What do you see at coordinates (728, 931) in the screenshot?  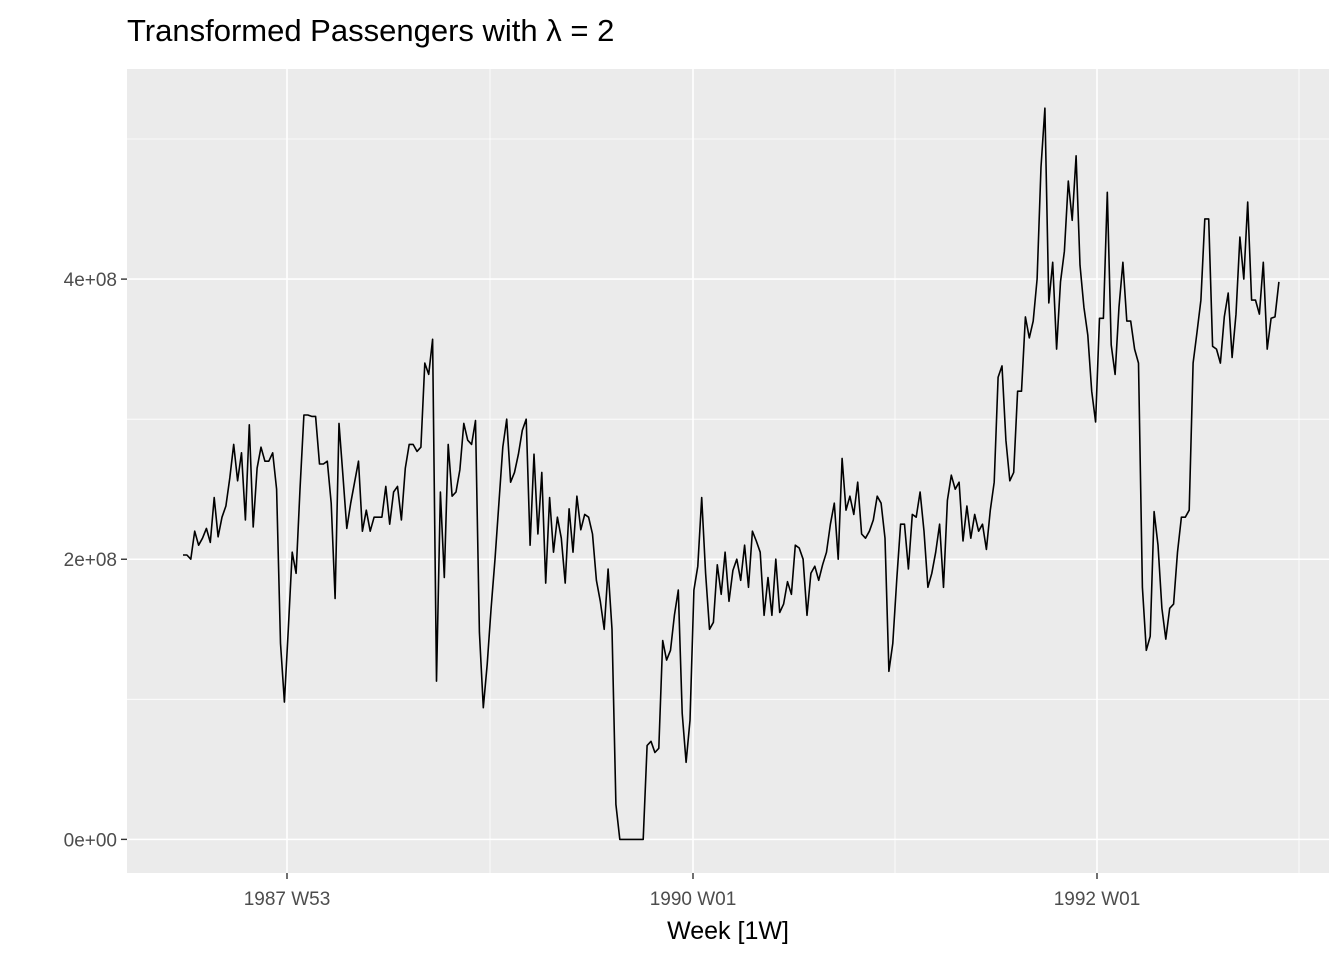 I see `x-axis-title: Week [1W]` at bounding box center [728, 931].